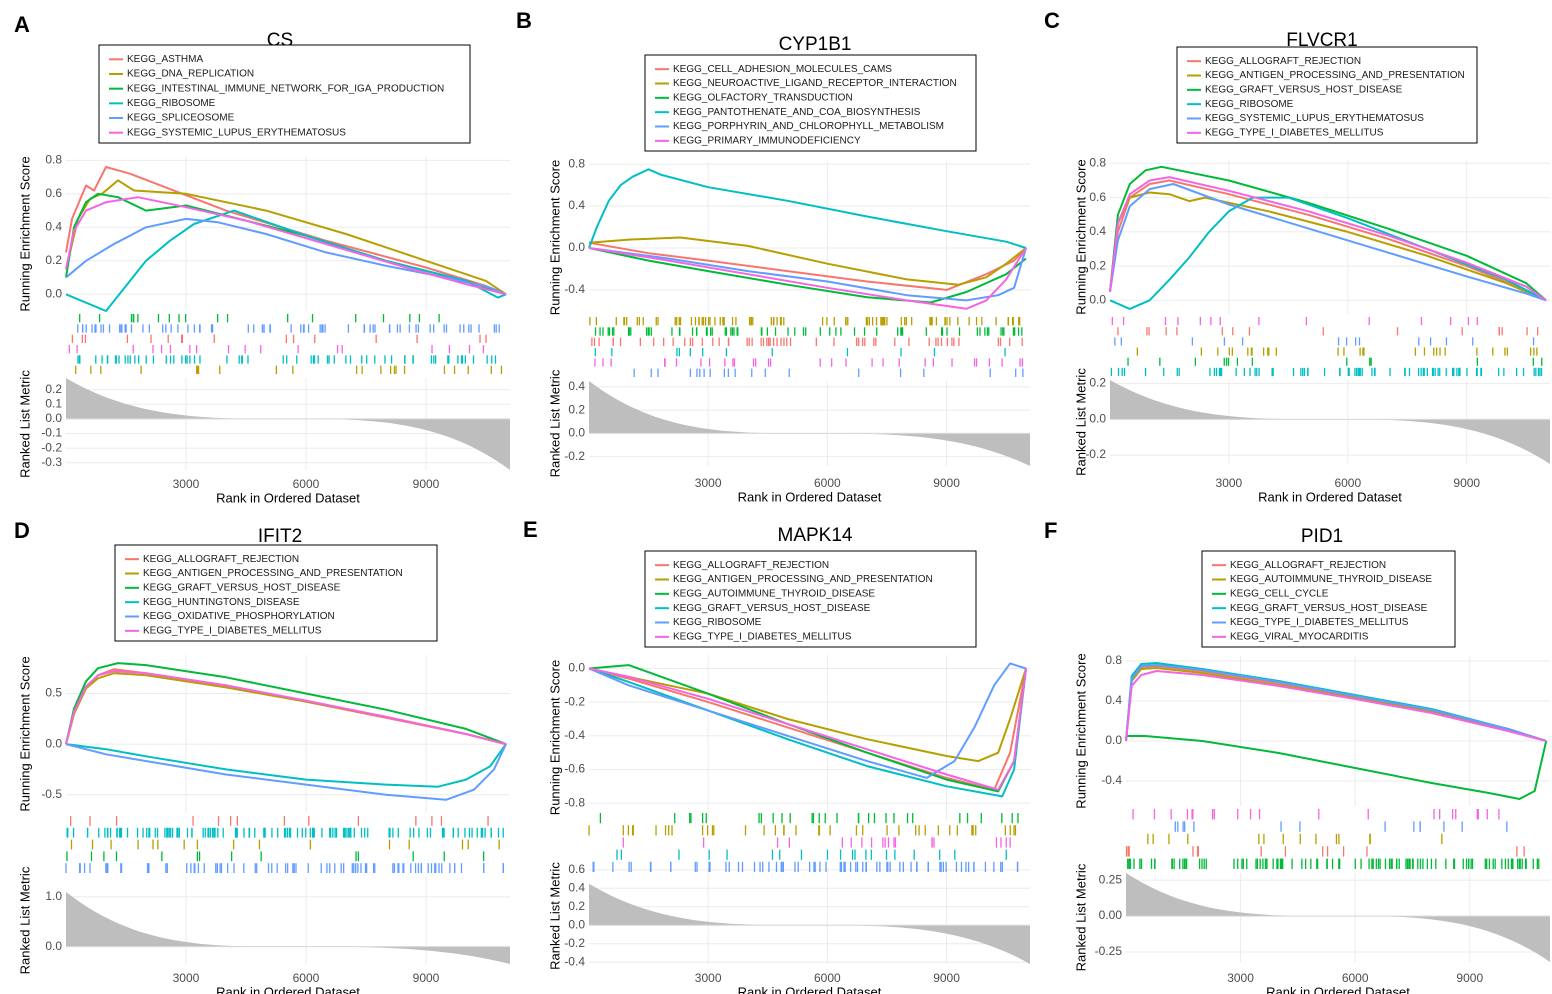 The image size is (1552, 994). Describe the element at coordinates (1314, 118) in the screenshot. I see `legend-label: KEGG_SYSTEMIC_LUPUS_ERYTHEMATOSUS` at that location.